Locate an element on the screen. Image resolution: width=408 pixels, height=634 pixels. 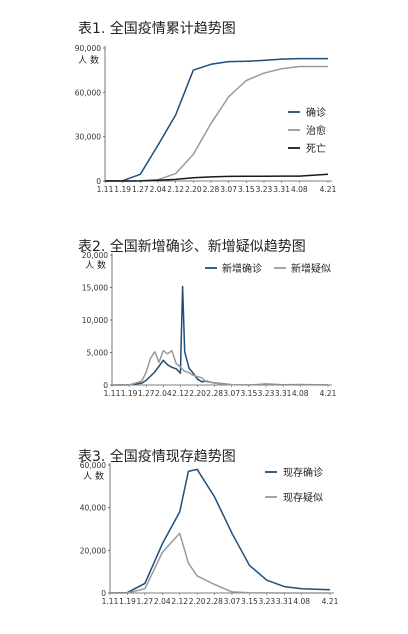
legend-label: 新增确诊 is located at coordinates (242, 268).